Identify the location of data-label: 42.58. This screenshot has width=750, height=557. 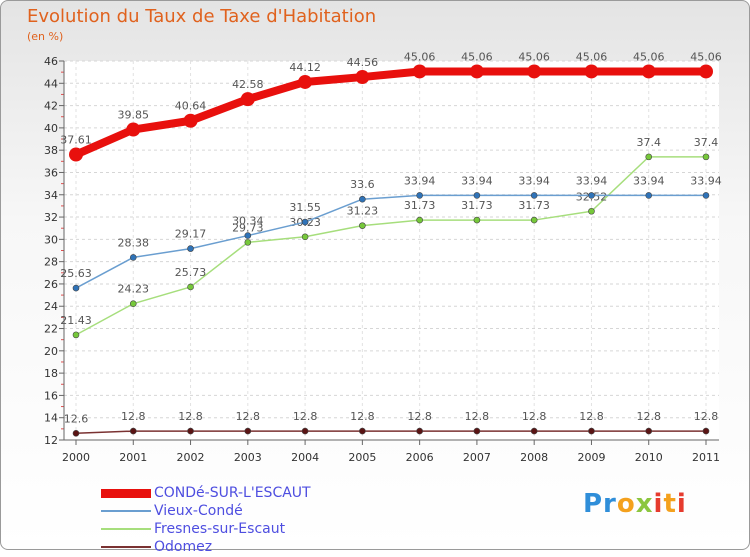
(248, 84).